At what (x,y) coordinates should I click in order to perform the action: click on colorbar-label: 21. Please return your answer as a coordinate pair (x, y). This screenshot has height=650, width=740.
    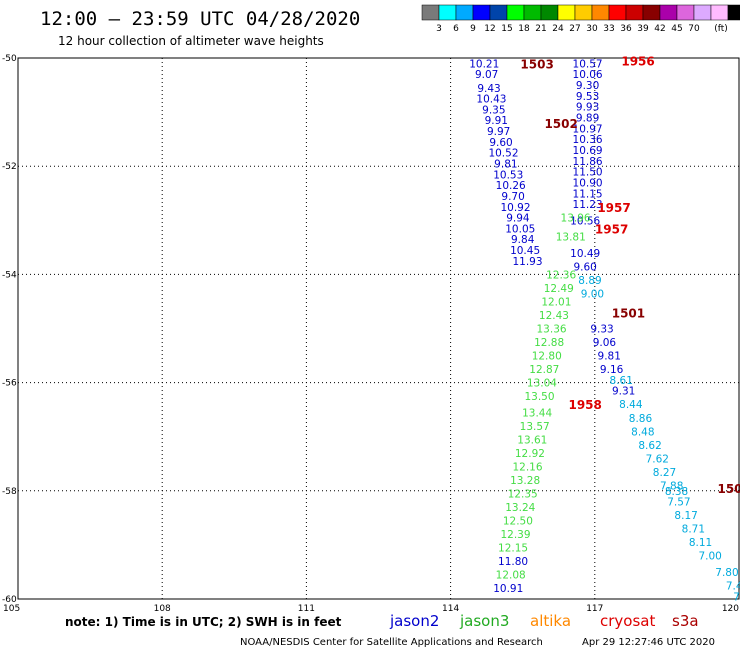
    Looking at the image, I should click on (540, 29).